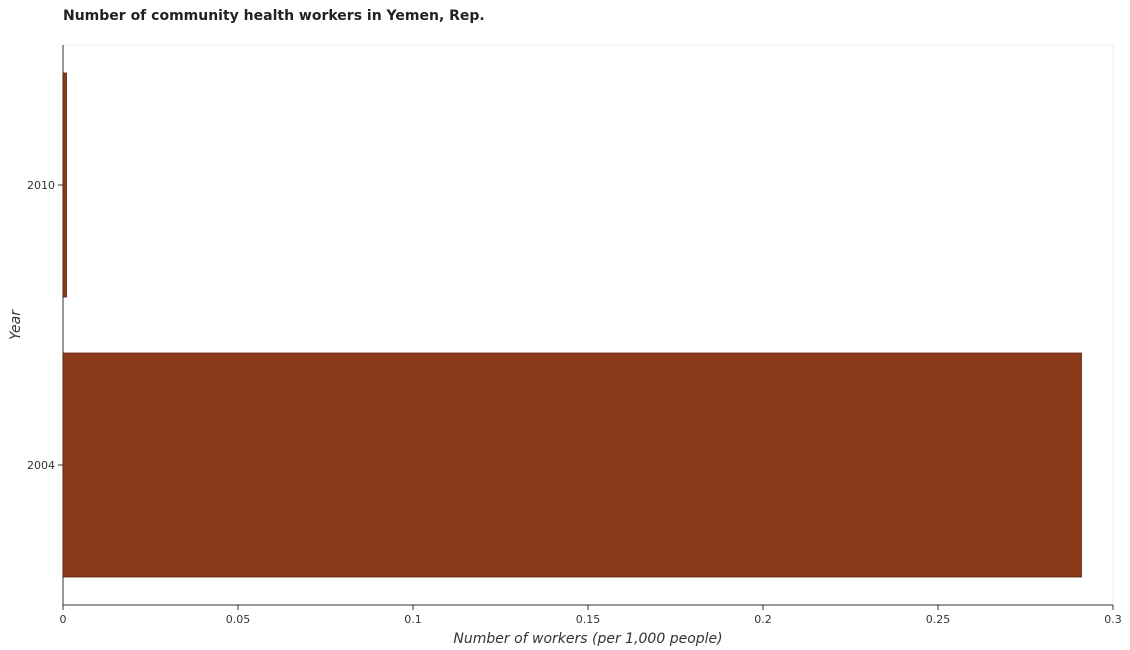 This screenshot has width=1130, height=650. What do you see at coordinates (763, 619) in the screenshot?
I see `x-tick-label: 0.2` at bounding box center [763, 619].